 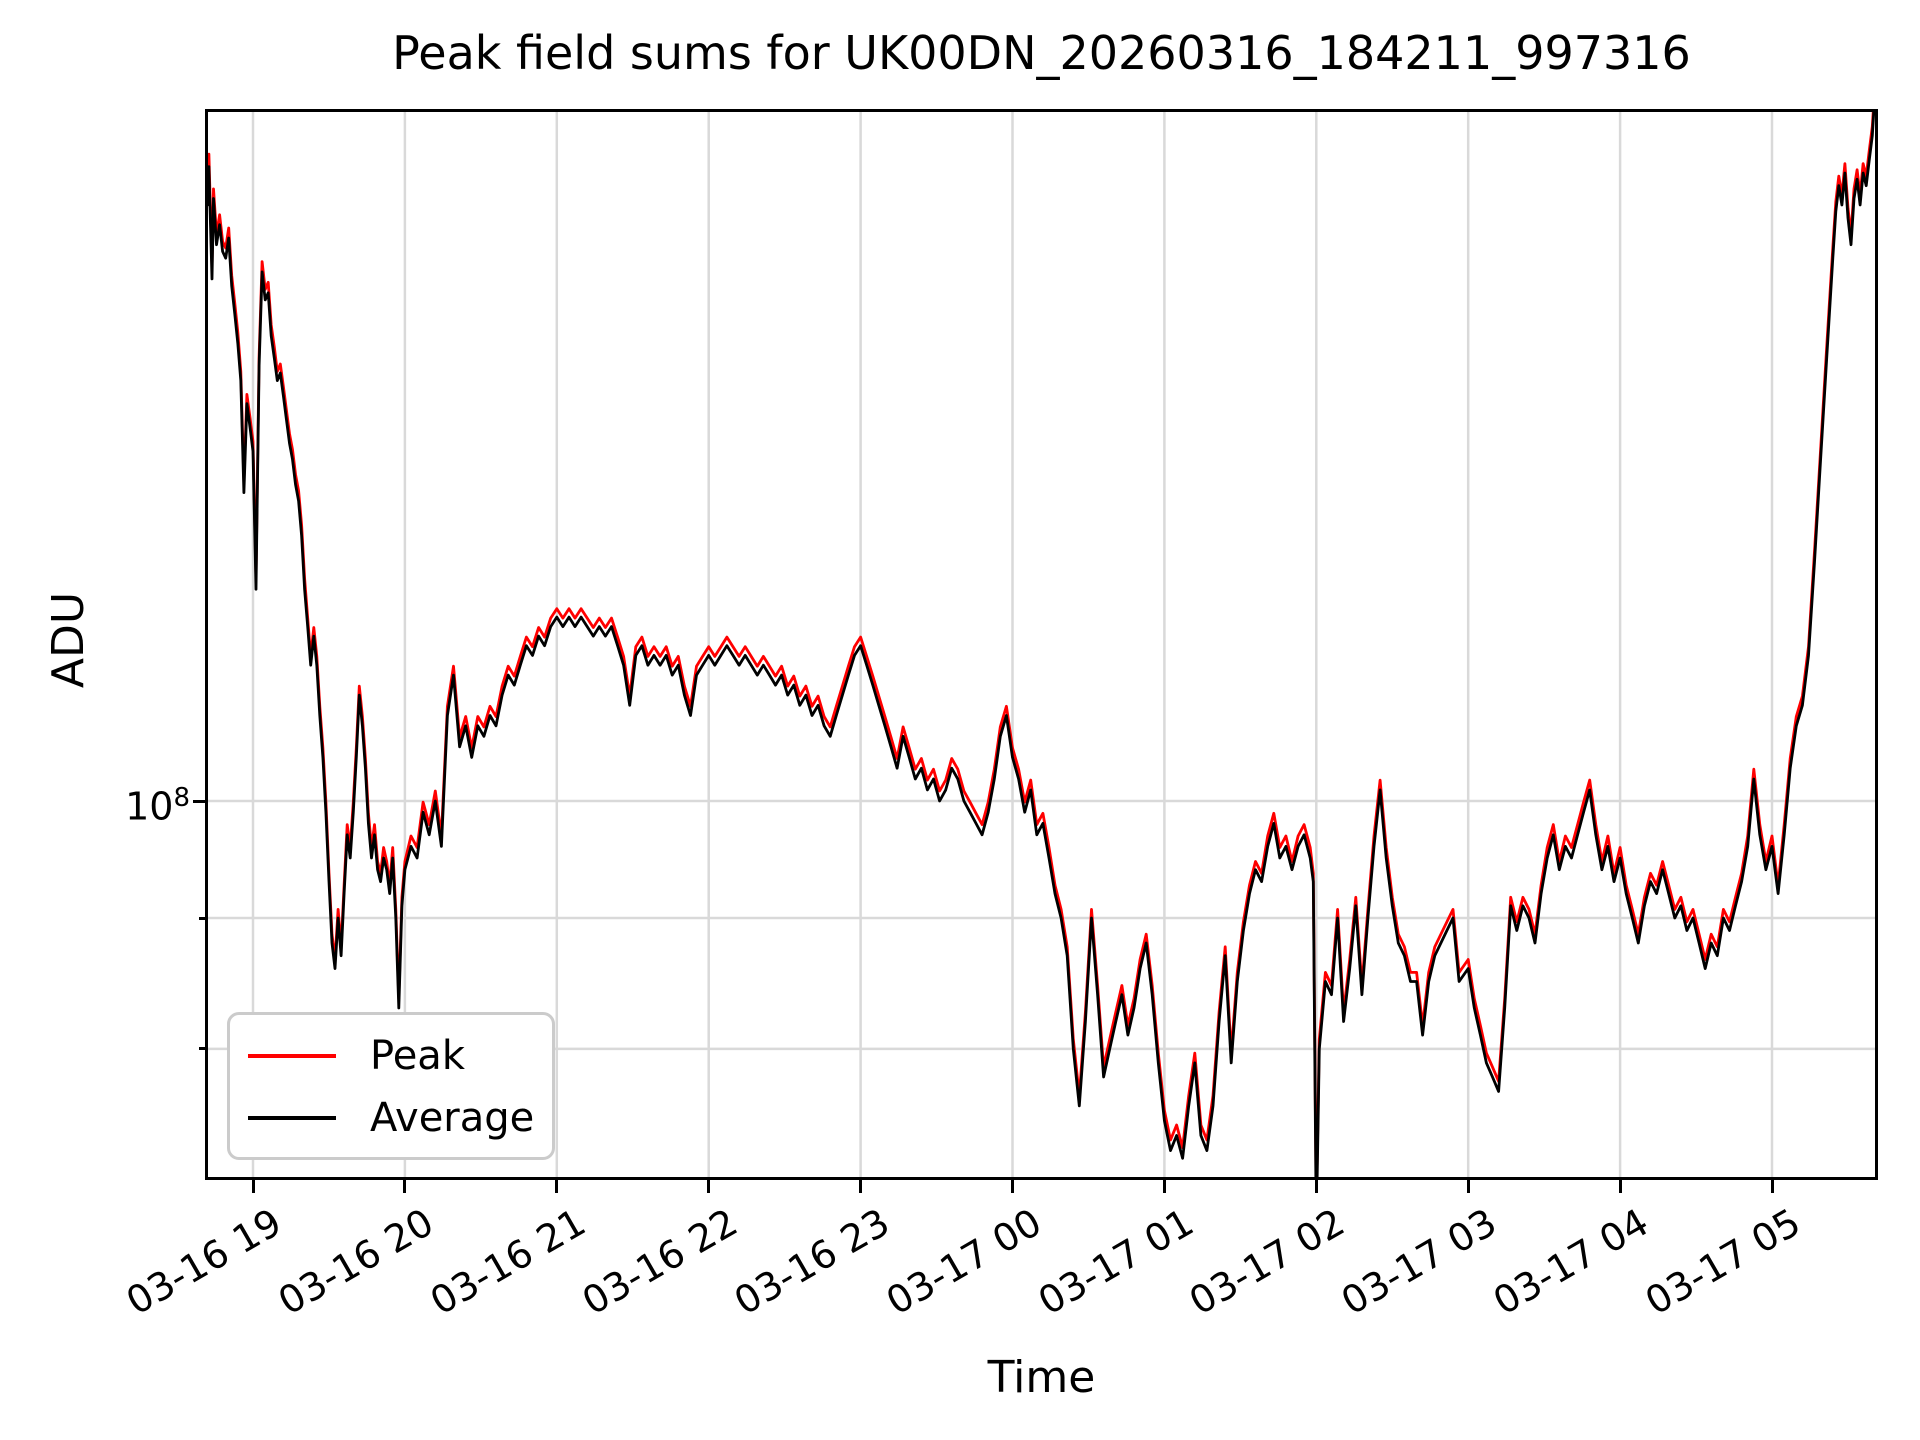 What do you see at coordinates (204, 1262) in the screenshot?
I see `x-tick-label: 03-16 19` at bounding box center [204, 1262].